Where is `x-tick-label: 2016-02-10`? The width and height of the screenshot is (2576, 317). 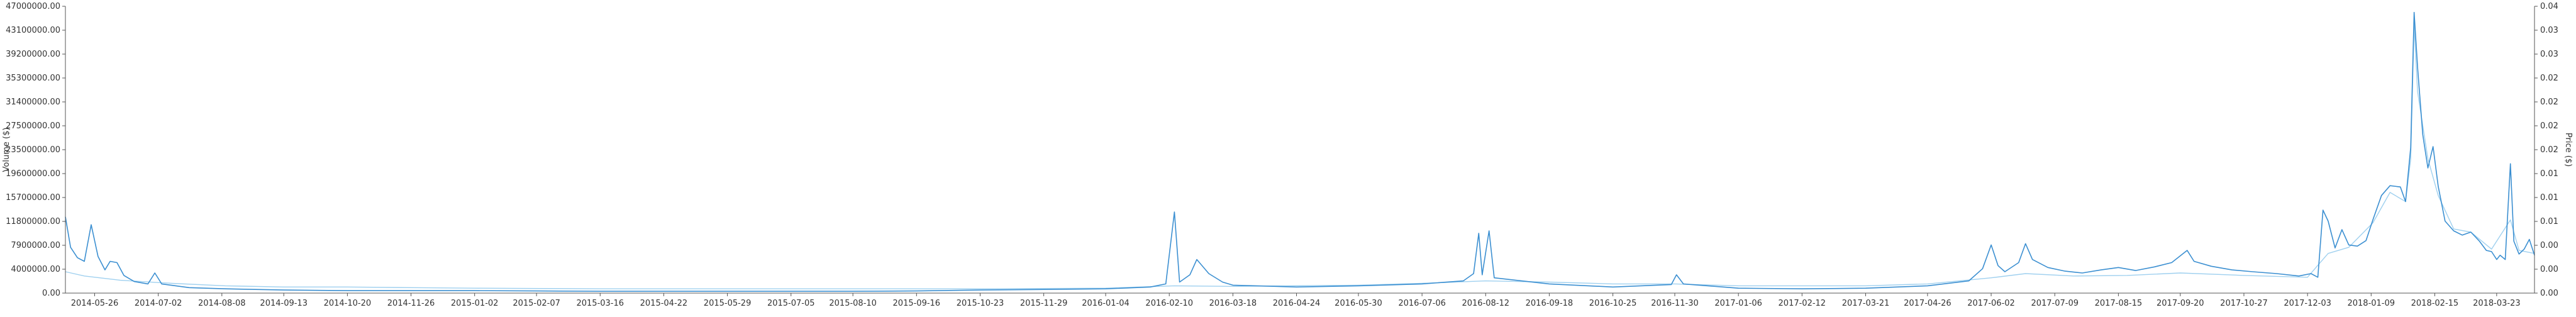
x-tick-label: 2016-02-10 is located at coordinates (1169, 303).